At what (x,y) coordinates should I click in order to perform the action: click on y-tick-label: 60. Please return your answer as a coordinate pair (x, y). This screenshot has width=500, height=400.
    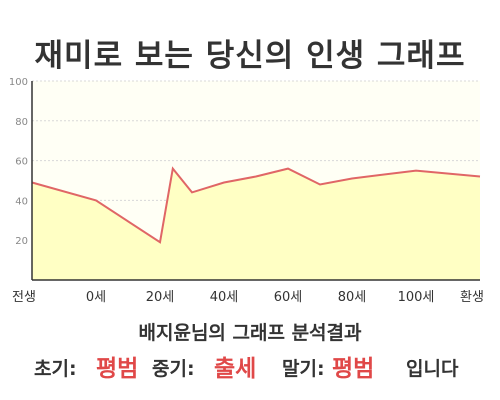
    Looking at the image, I should click on (21, 162).